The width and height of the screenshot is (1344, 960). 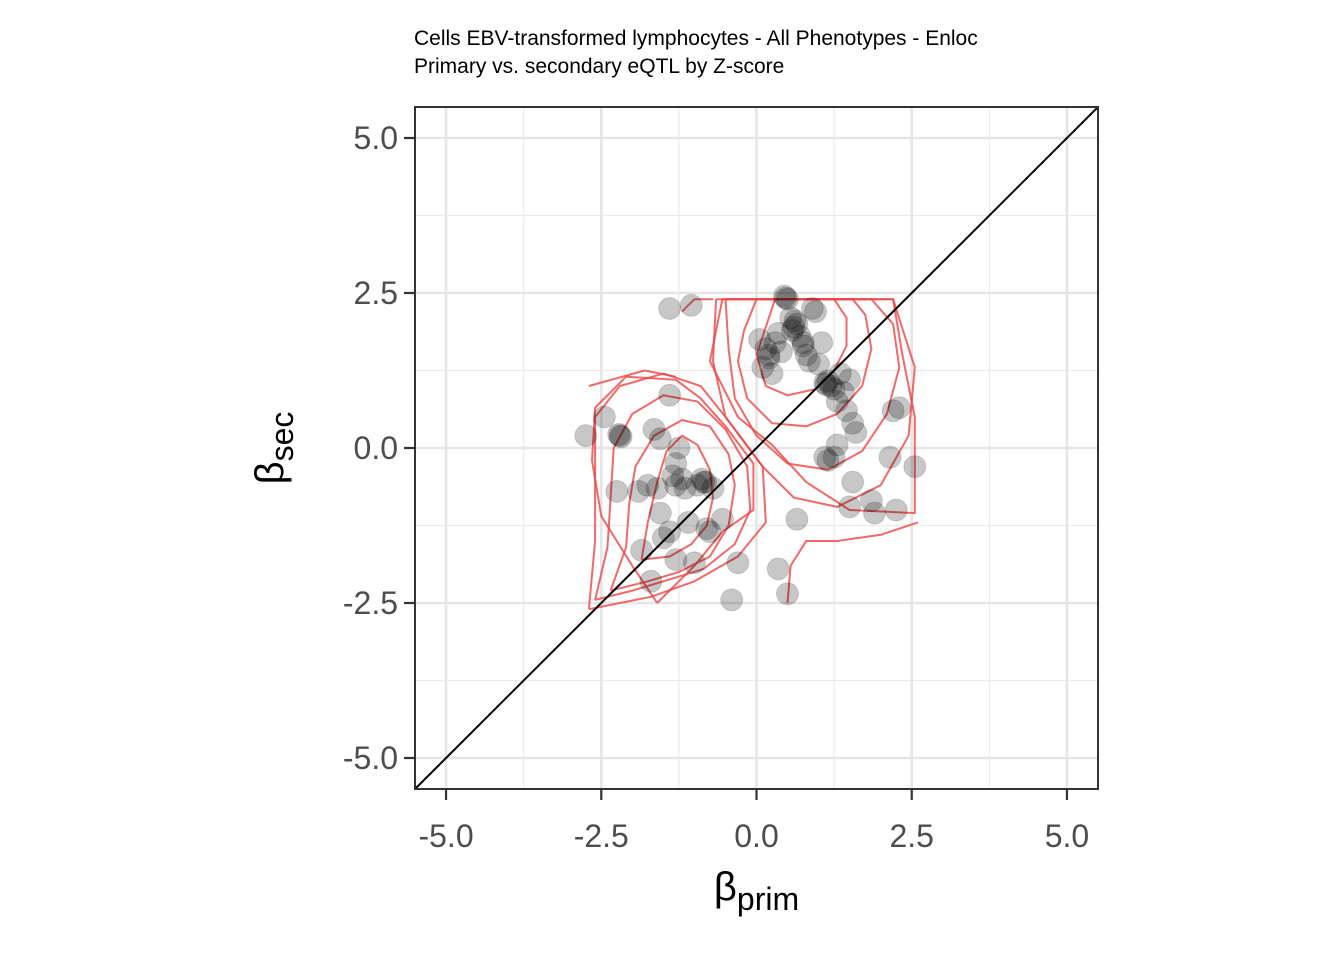 What do you see at coordinates (370, 603) in the screenshot?
I see `y-tick-label: -2.5` at bounding box center [370, 603].